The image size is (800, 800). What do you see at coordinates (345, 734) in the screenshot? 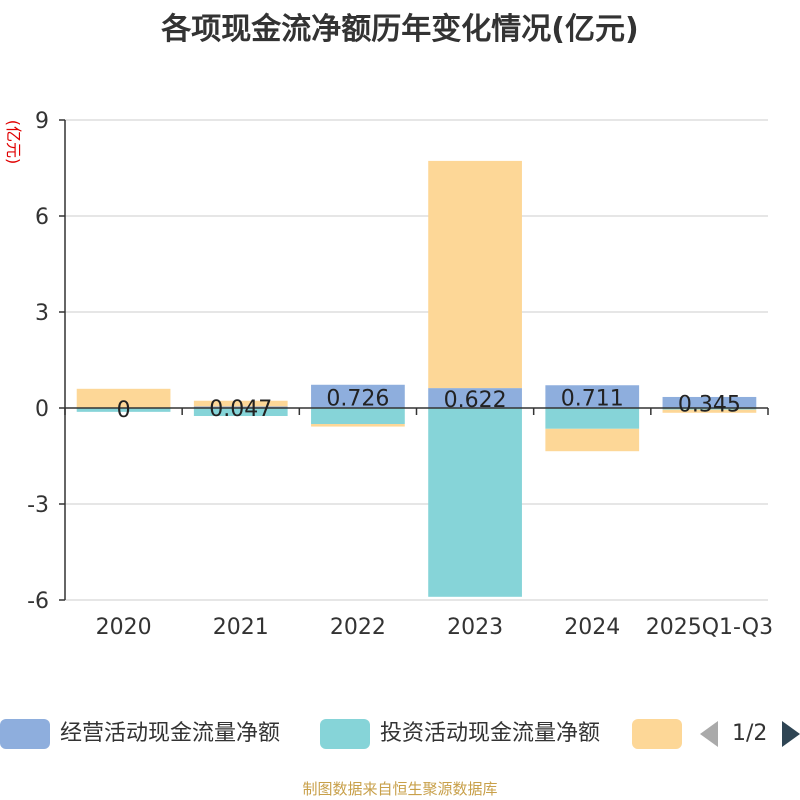
I see `legend-swatch-investing` at bounding box center [345, 734].